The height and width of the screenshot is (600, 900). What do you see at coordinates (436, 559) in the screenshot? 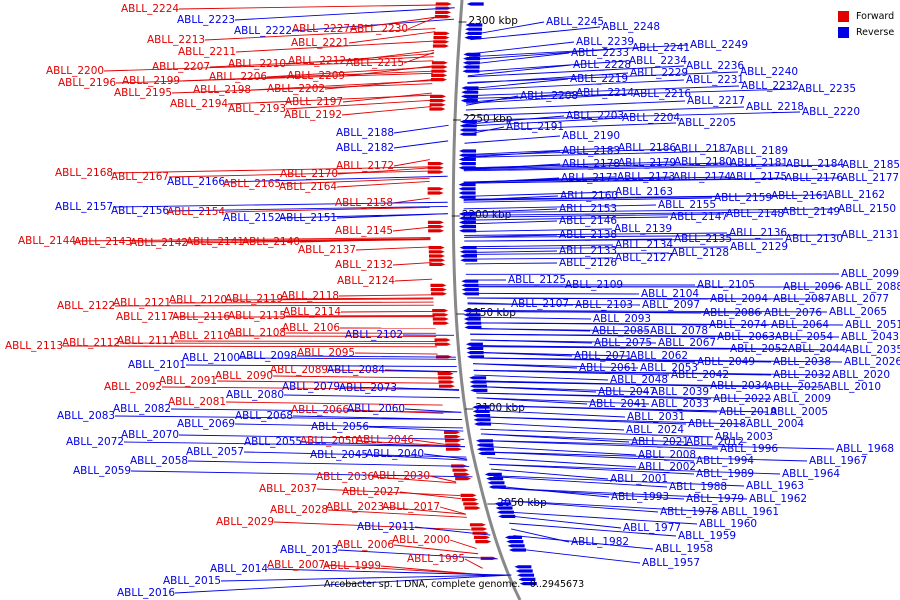
I see `gene-label-abll_1995: ABLL_1995` at bounding box center [436, 559].